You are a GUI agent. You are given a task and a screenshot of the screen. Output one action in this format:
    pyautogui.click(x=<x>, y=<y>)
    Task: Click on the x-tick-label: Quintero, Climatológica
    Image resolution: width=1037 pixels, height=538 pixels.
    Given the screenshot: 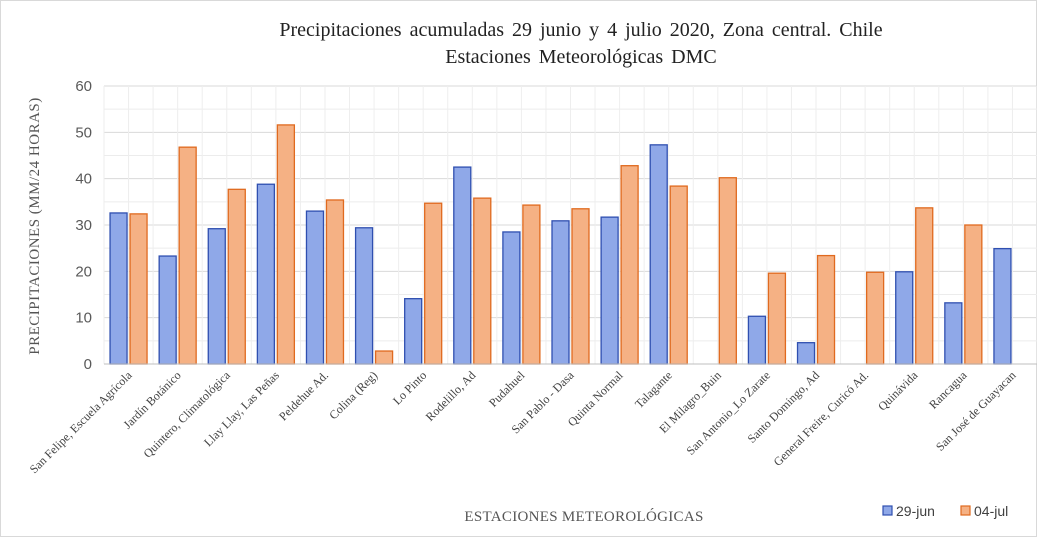 What is the action you would take?
    pyautogui.click(x=186, y=414)
    